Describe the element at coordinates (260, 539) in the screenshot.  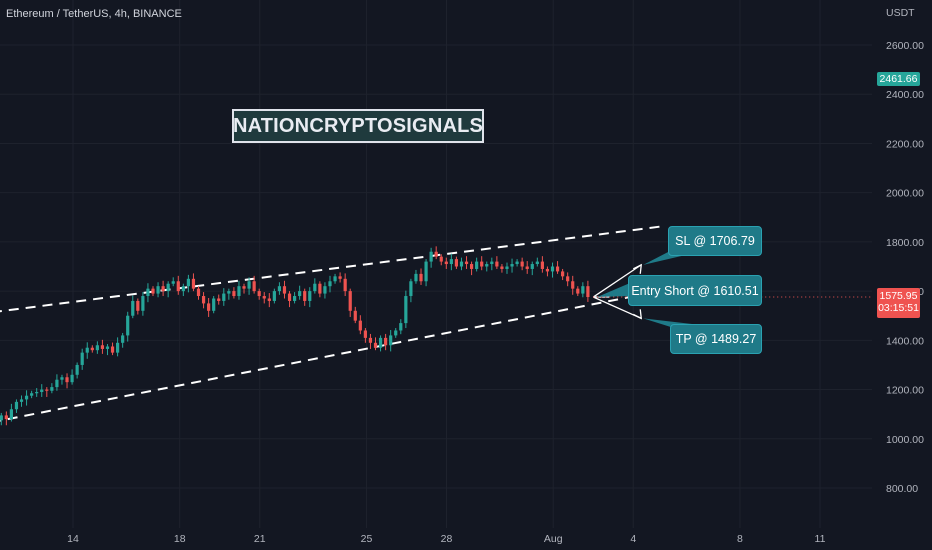
I see `x-tick-label: 21` at that location.